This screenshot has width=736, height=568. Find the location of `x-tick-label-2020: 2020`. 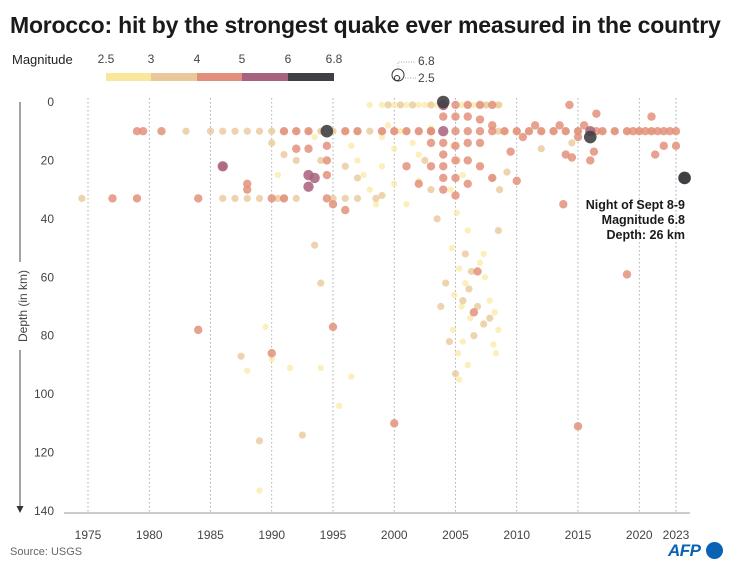

x-tick-label-2020: 2020 is located at coordinates (639, 535).